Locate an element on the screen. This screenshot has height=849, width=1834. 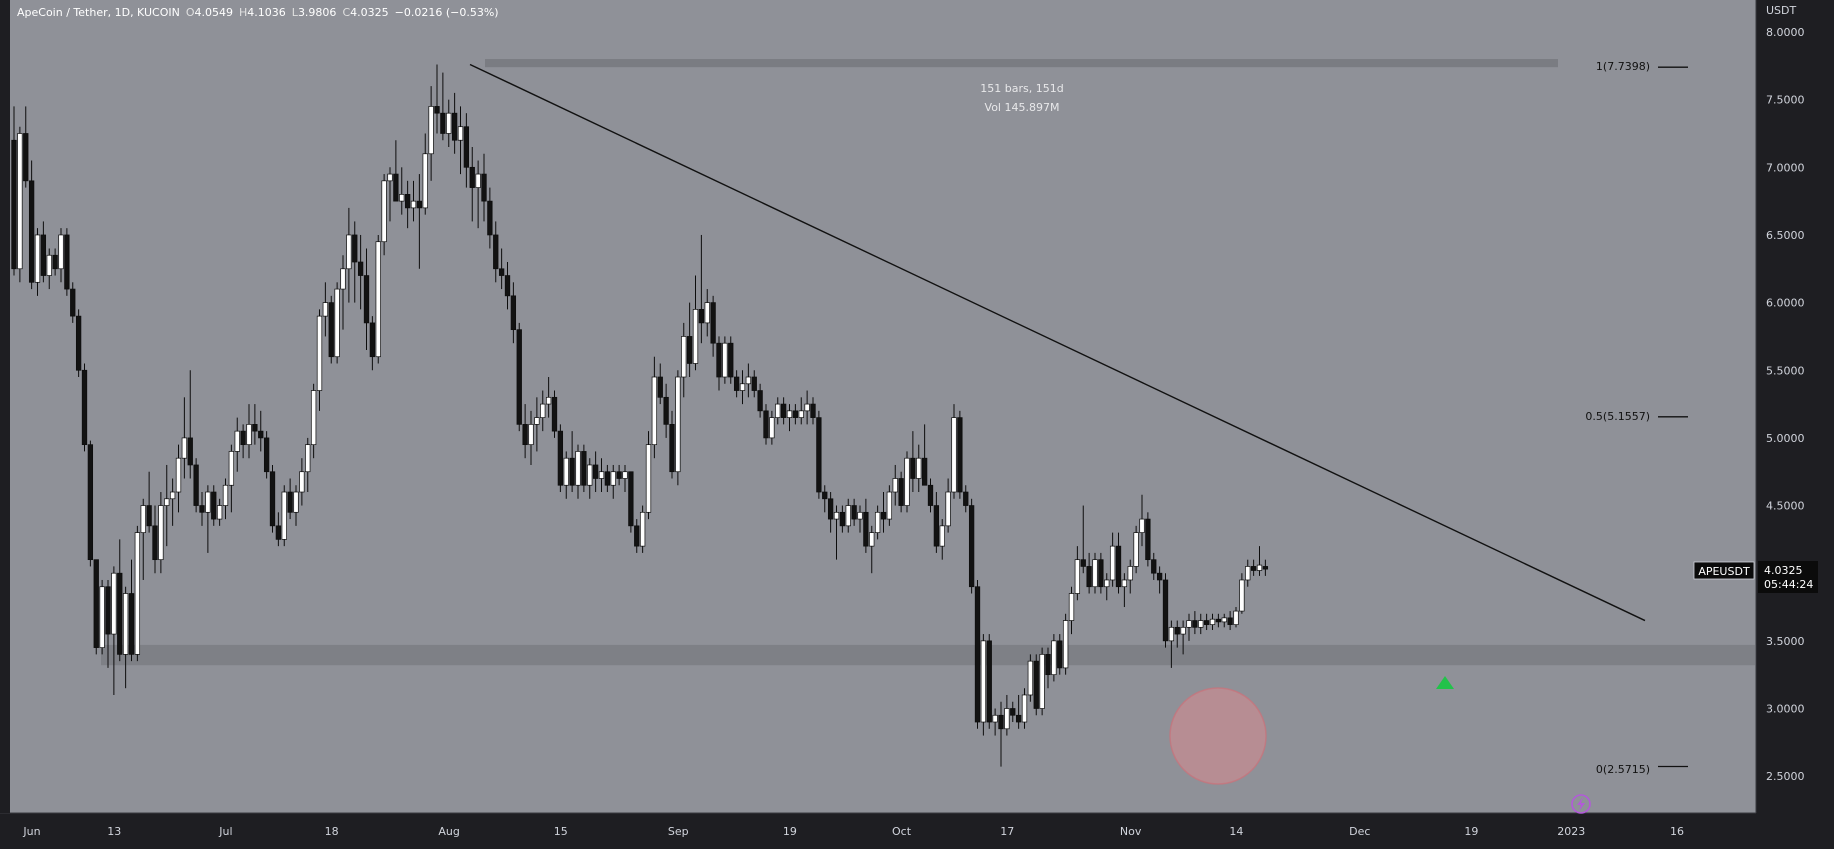
fib-label-bottom: 0(2.5715) is located at coordinates (1623, 769).